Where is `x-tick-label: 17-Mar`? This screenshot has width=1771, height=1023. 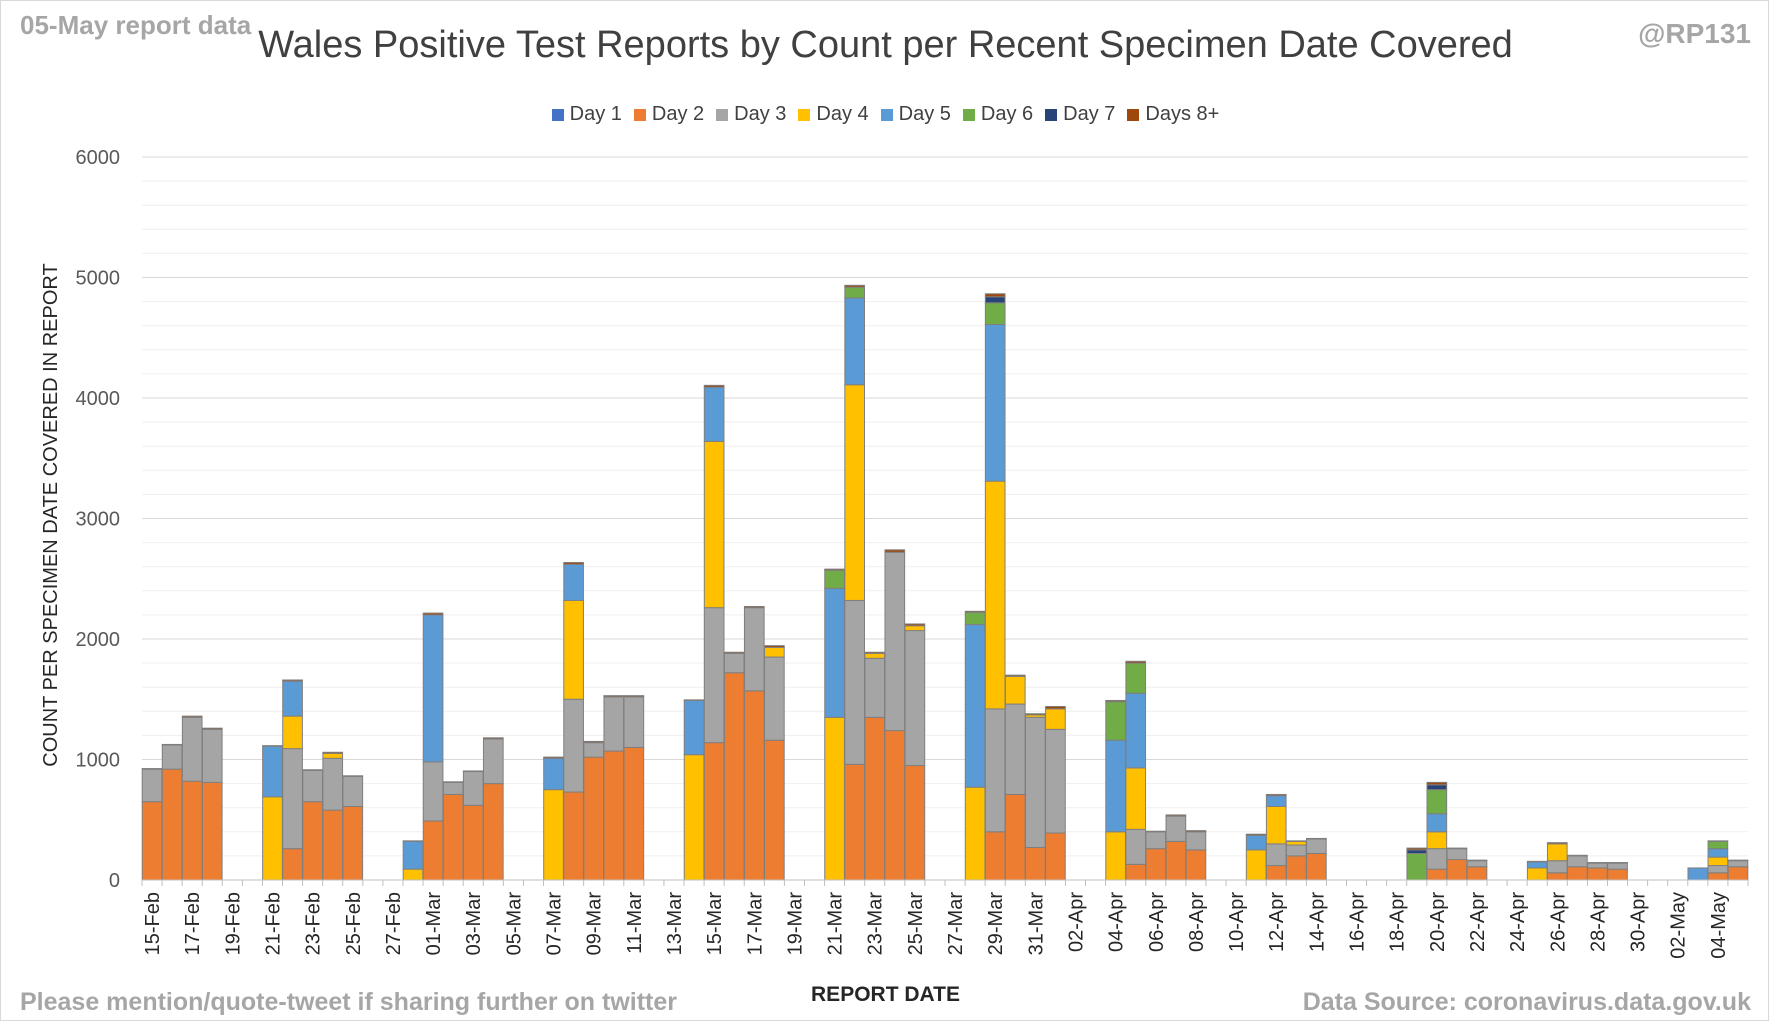 x-tick-label: 17-Mar is located at coordinates (755, 924).